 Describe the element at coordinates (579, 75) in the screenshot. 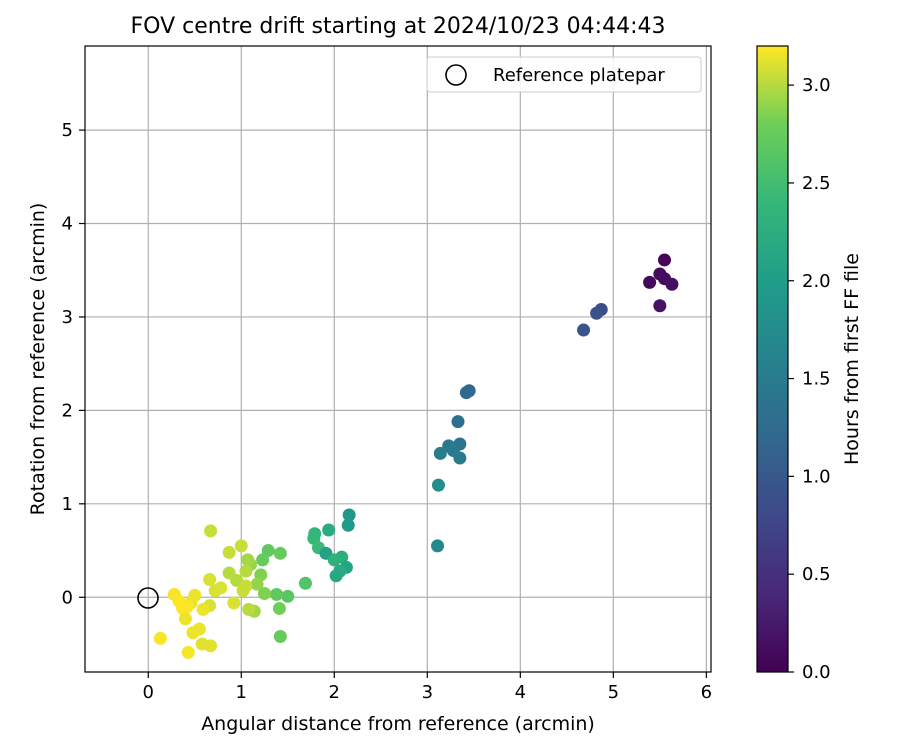

I see `legend-entry: Reference platepar` at that location.